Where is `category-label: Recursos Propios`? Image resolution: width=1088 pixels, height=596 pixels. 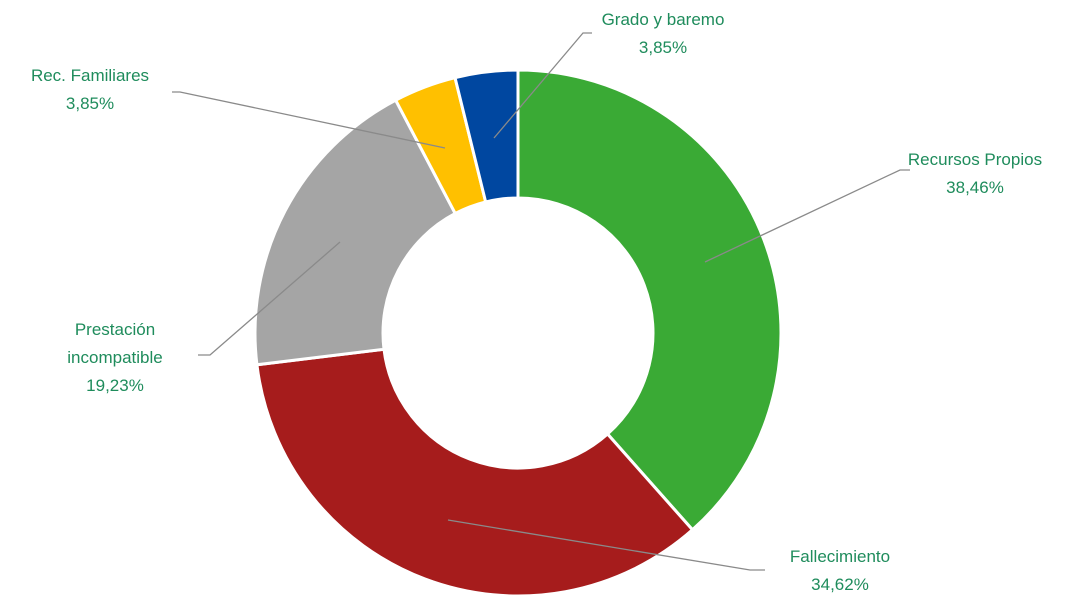
category-label: Recursos Propios is located at coordinates (975, 159).